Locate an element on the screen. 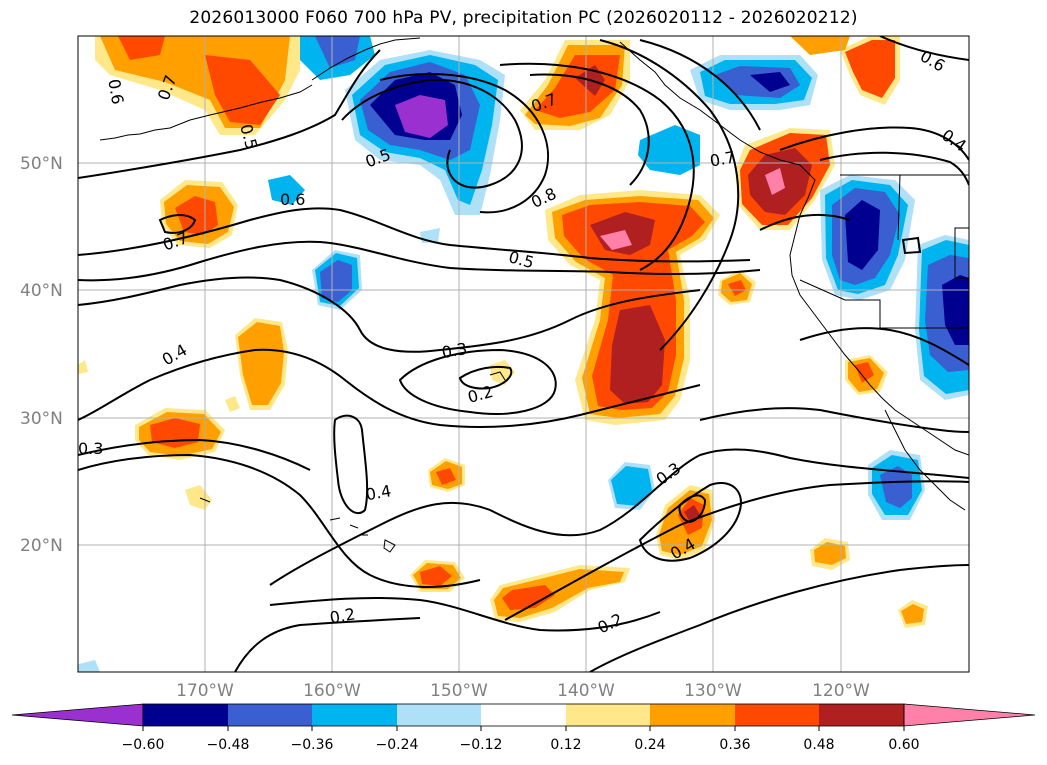 Image resolution: width=1047 pixels, height=765 pixels. colorbar-tick-label: −0.60 is located at coordinates (143, 745).